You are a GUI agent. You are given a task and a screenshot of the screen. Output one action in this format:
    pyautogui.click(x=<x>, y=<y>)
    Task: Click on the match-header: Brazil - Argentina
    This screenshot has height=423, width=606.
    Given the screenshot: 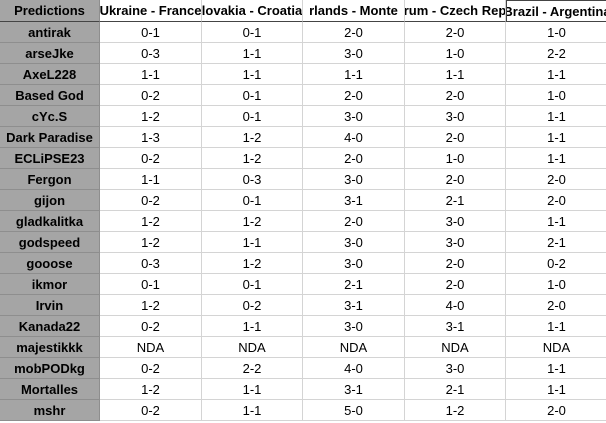 What is the action you would take?
    pyautogui.click(x=556, y=11)
    